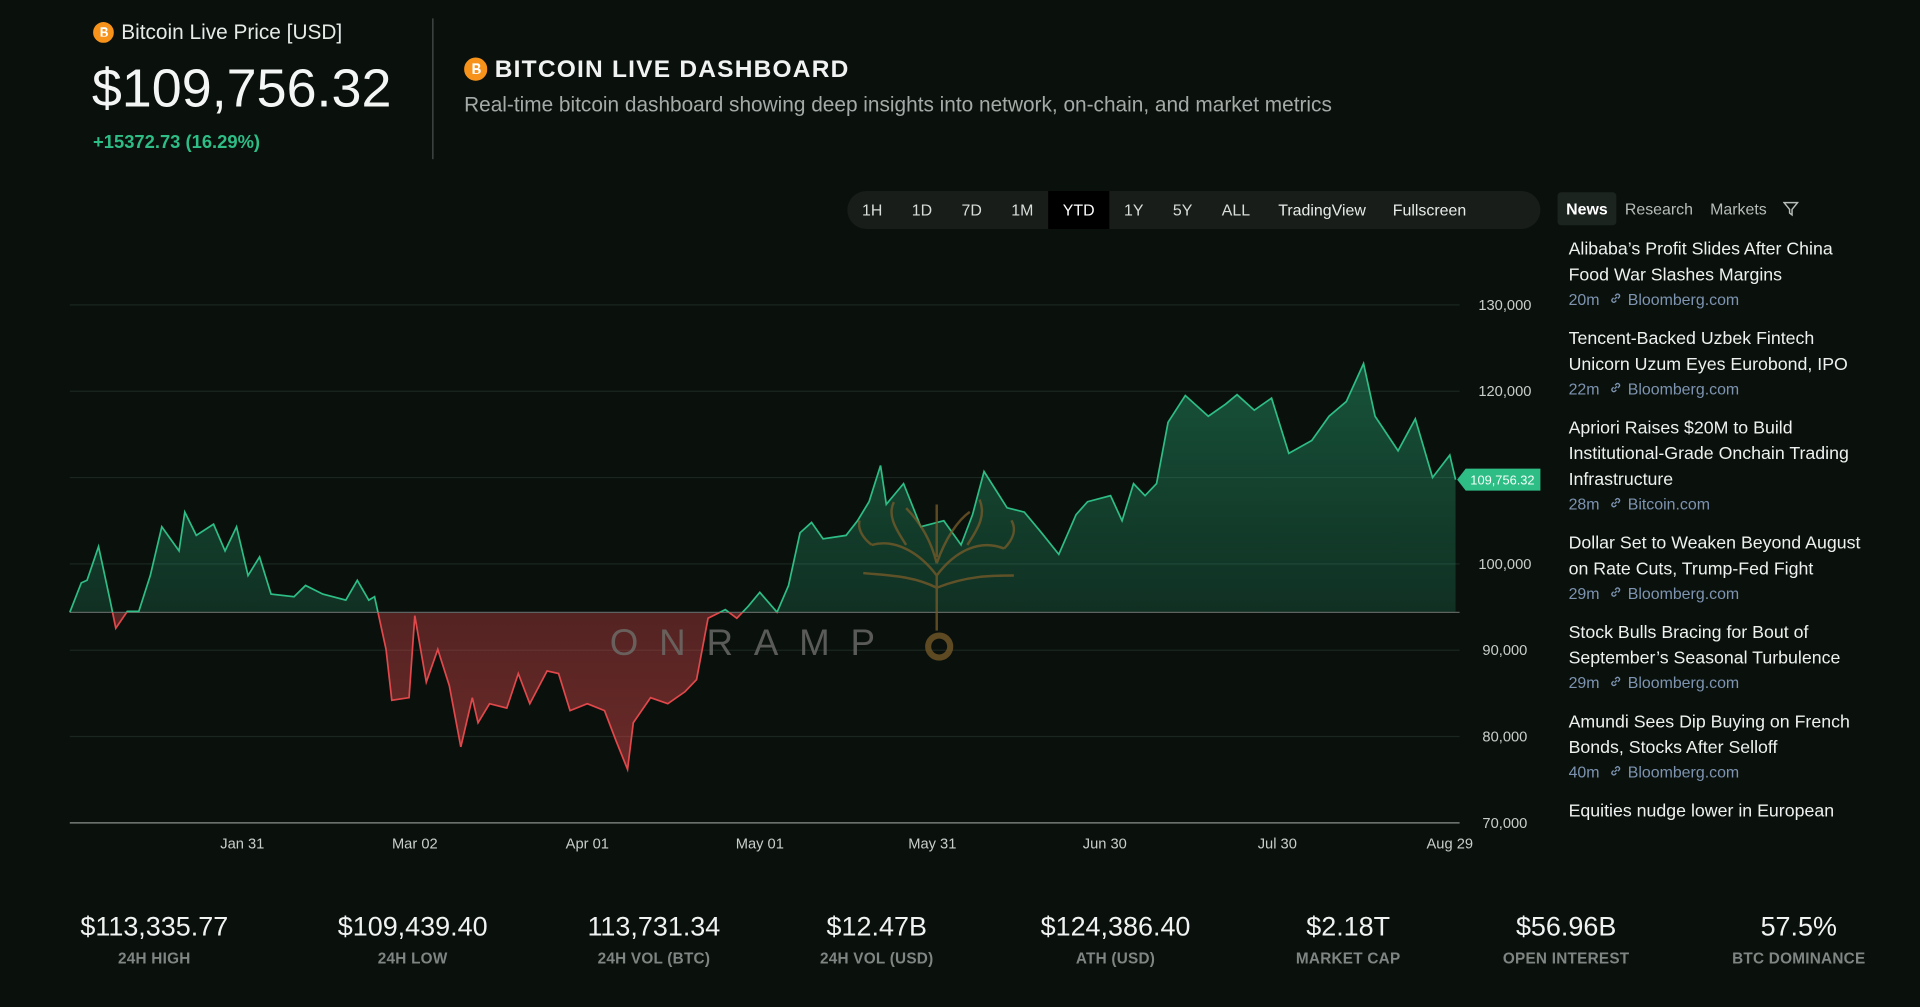 This screenshot has width=1920, height=1007. I want to click on range-tab: YTD, so click(1079, 210).